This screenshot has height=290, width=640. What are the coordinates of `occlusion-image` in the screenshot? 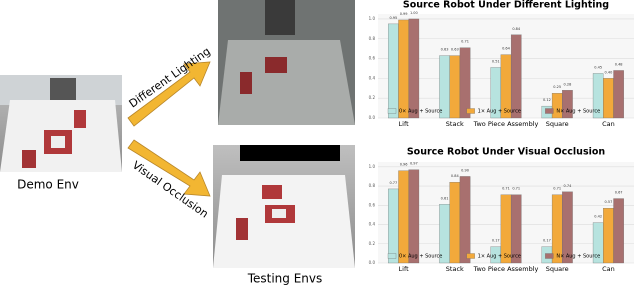 It's located at (284, 206).